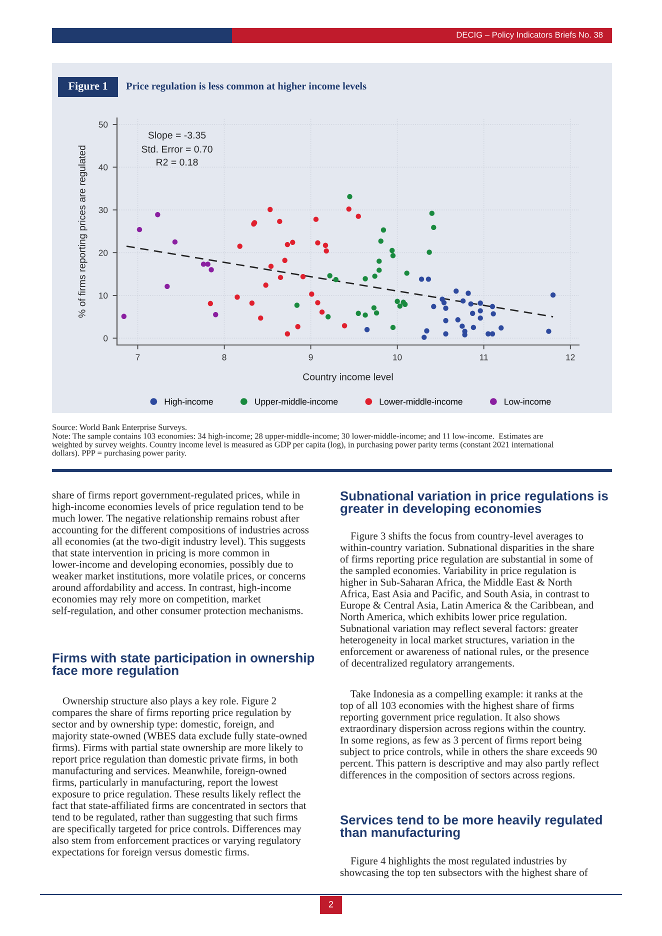  What do you see at coordinates (303, 445) in the screenshot?
I see `text: Note: The sample contains 103 economies: 34 high-income; 28 upper-middle-income; 30 lower-middle-income; and 11 low-income. Estimates are weighted by survey weights. Country income level is measured as GDP per capita (log), in purchasing power parity terms (constant 2021 international dollars). PPP = purchasing power parity.` at bounding box center [303, 445].